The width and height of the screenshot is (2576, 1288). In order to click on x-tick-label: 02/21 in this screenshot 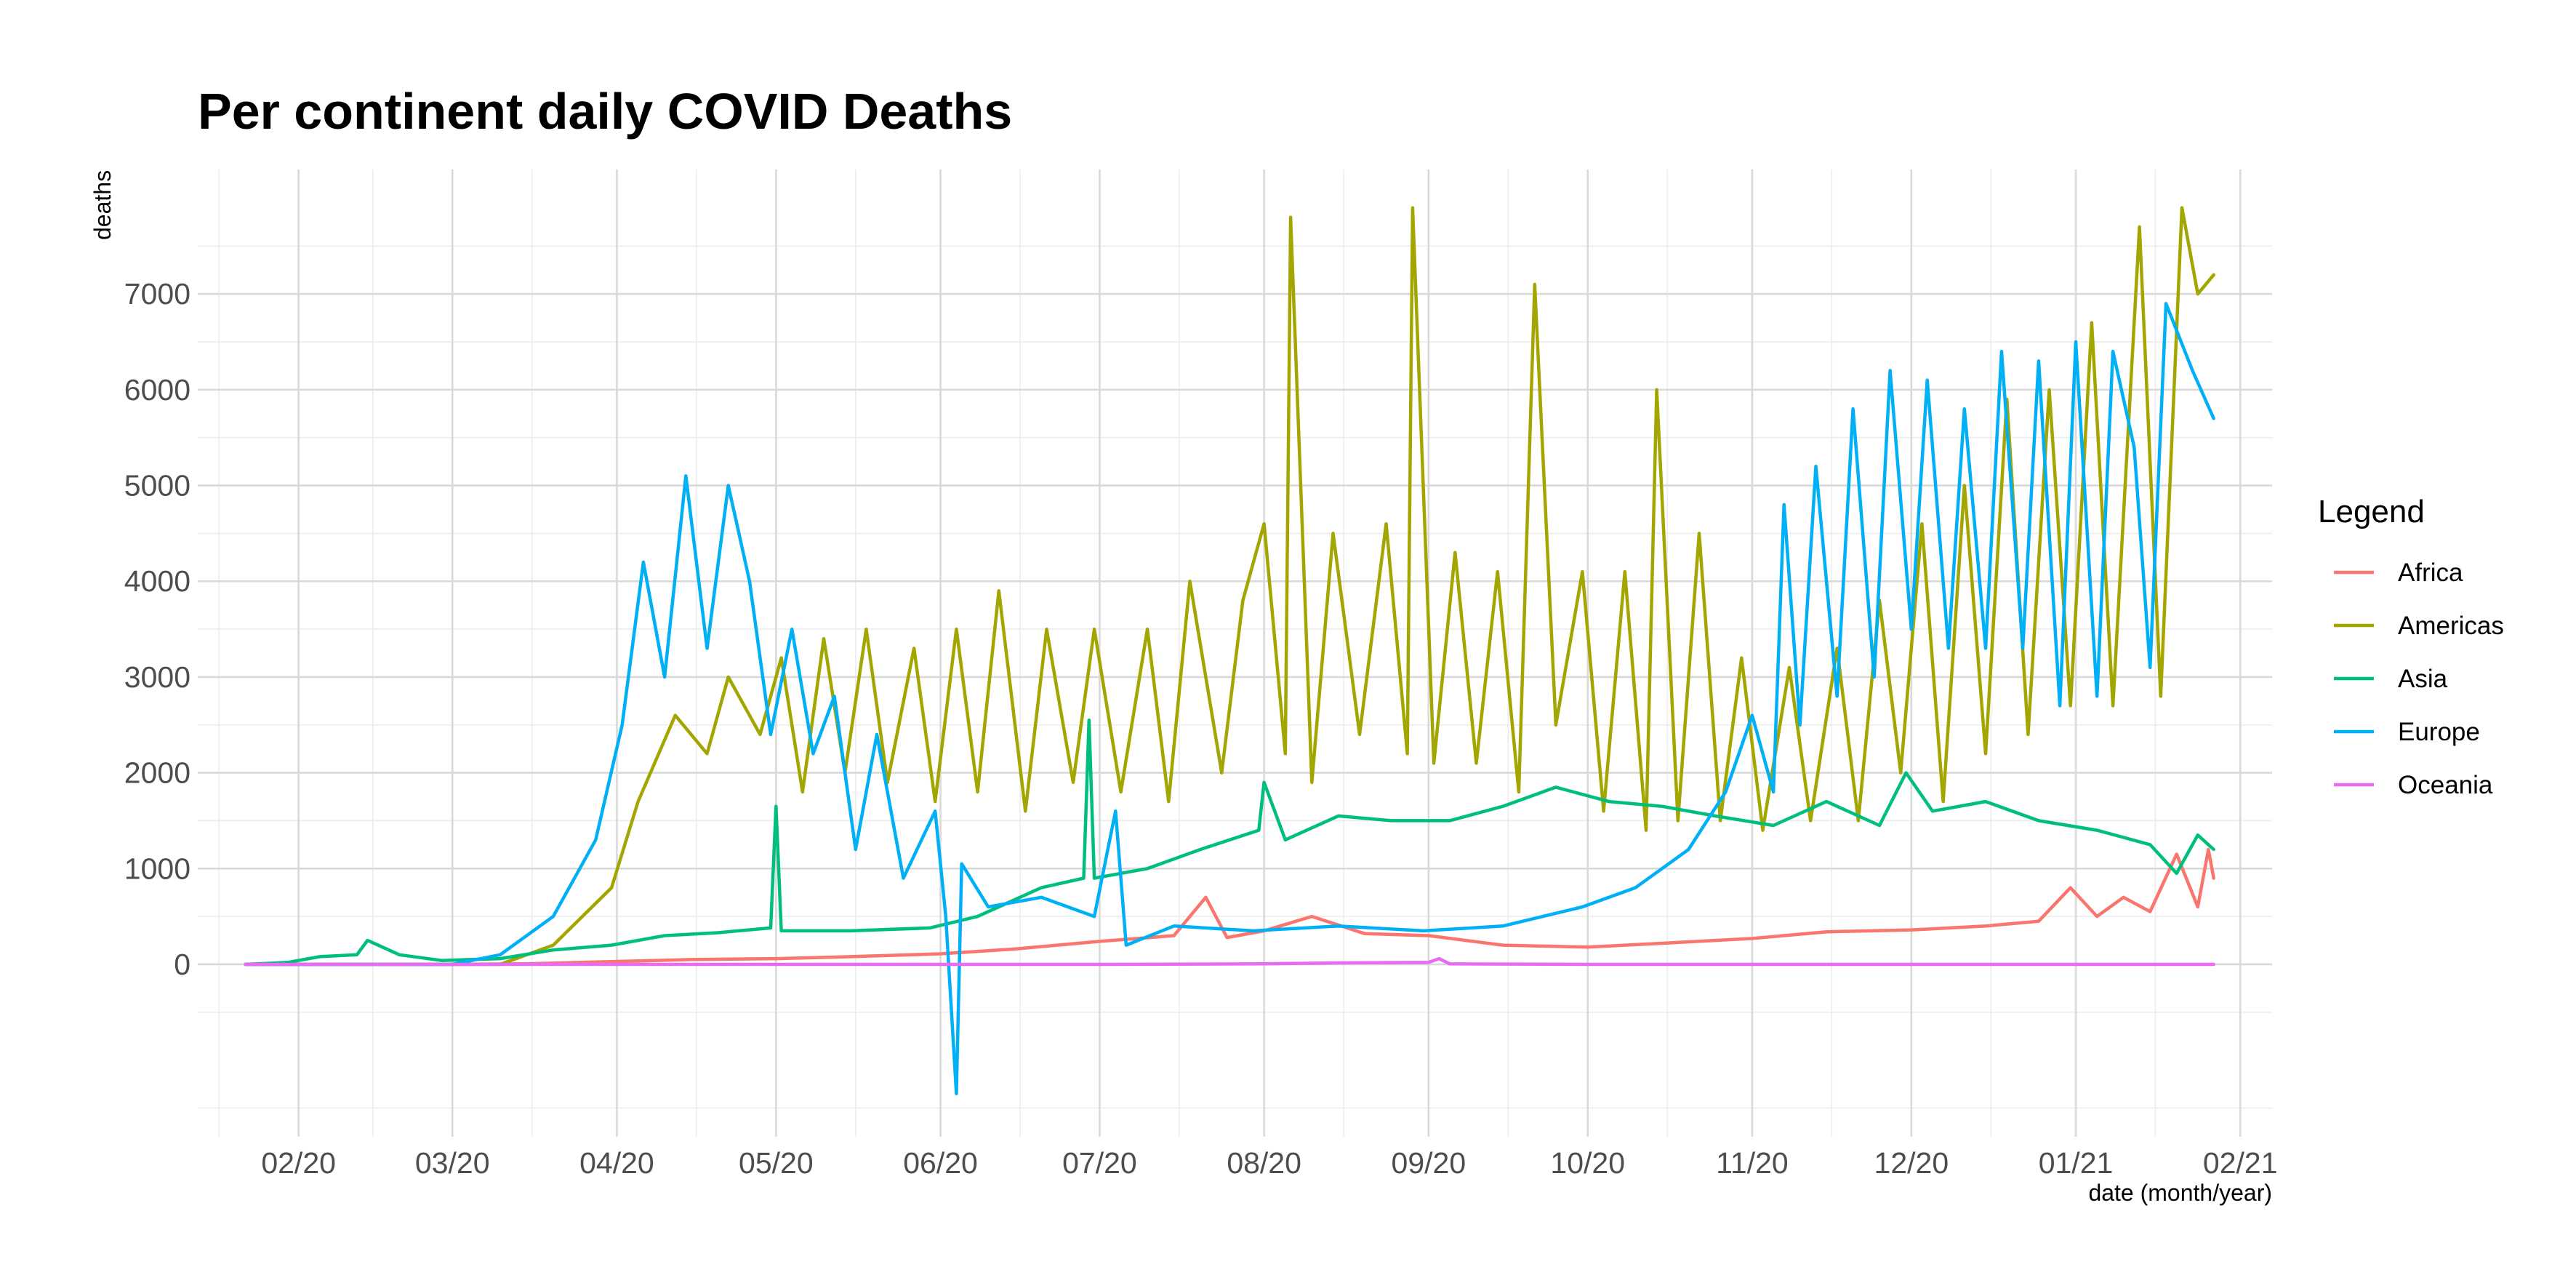, I will do `click(2240, 1163)`.